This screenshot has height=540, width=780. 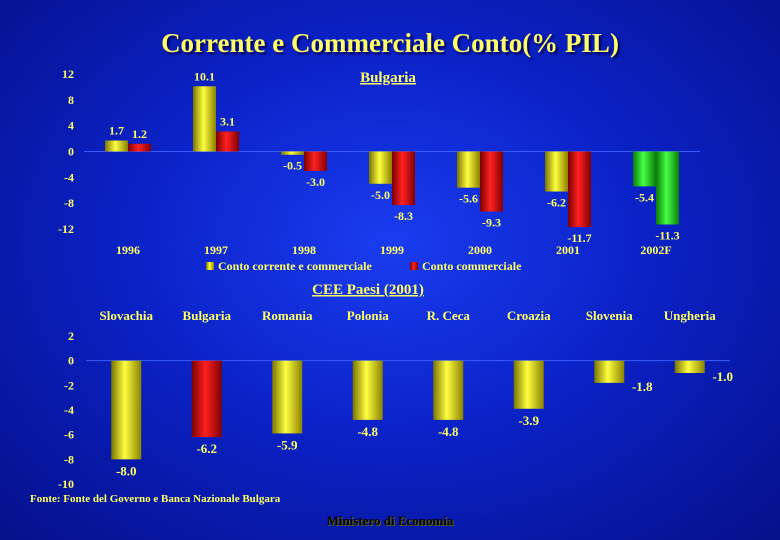 What do you see at coordinates (127, 315) in the screenshot?
I see `category-label: Slovachia` at bounding box center [127, 315].